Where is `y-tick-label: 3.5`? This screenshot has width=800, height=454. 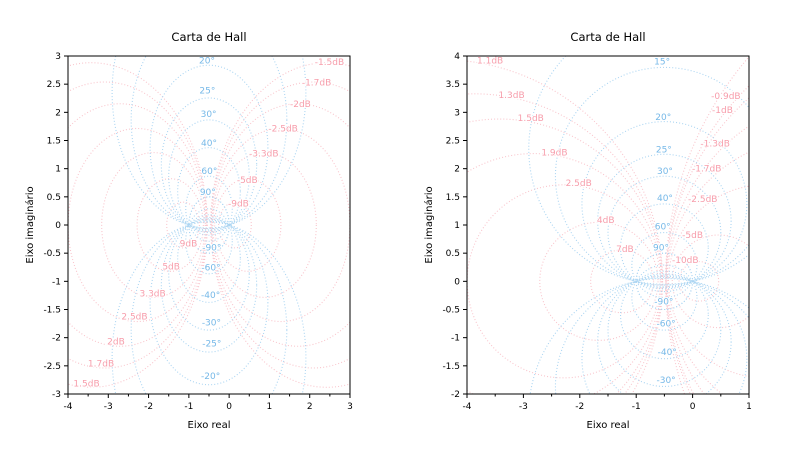 y-tick-label: 3.5 is located at coordinates (453, 85).